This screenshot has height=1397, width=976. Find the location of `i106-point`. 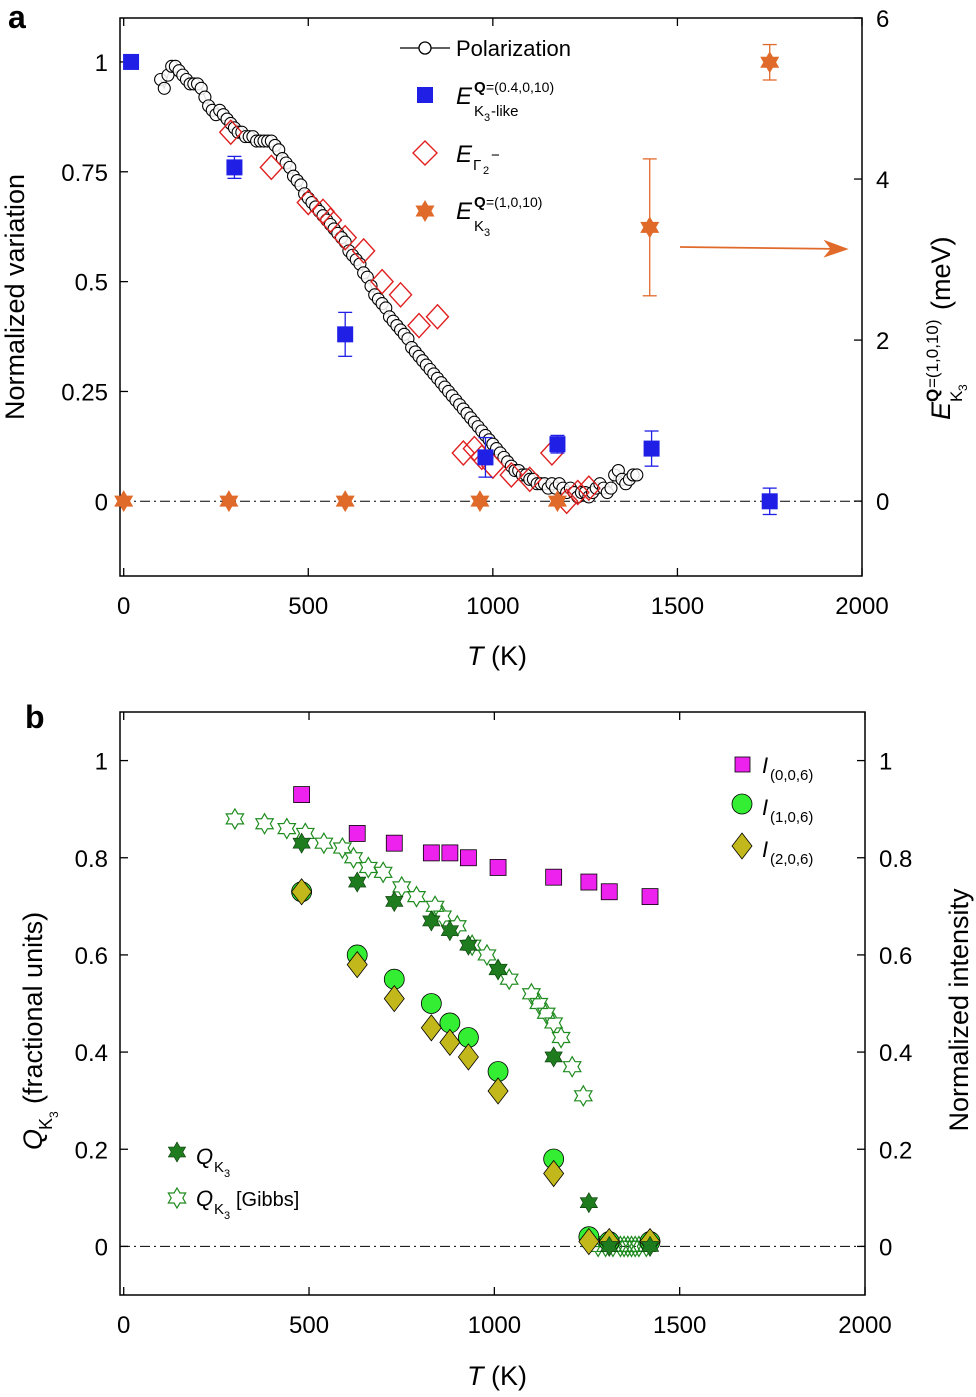

i106-point is located at coordinates (431, 1003).